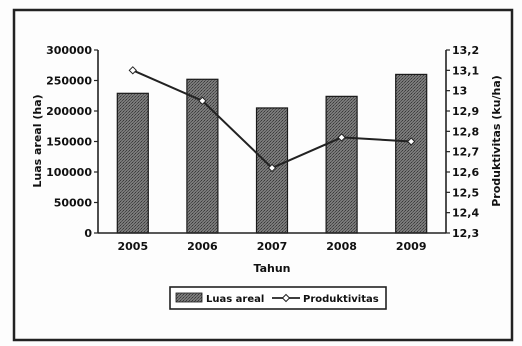 The image size is (522, 346). What do you see at coordinates (189, 297) in the screenshot?
I see `legend-swatch-bar` at bounding box center [189, 297].